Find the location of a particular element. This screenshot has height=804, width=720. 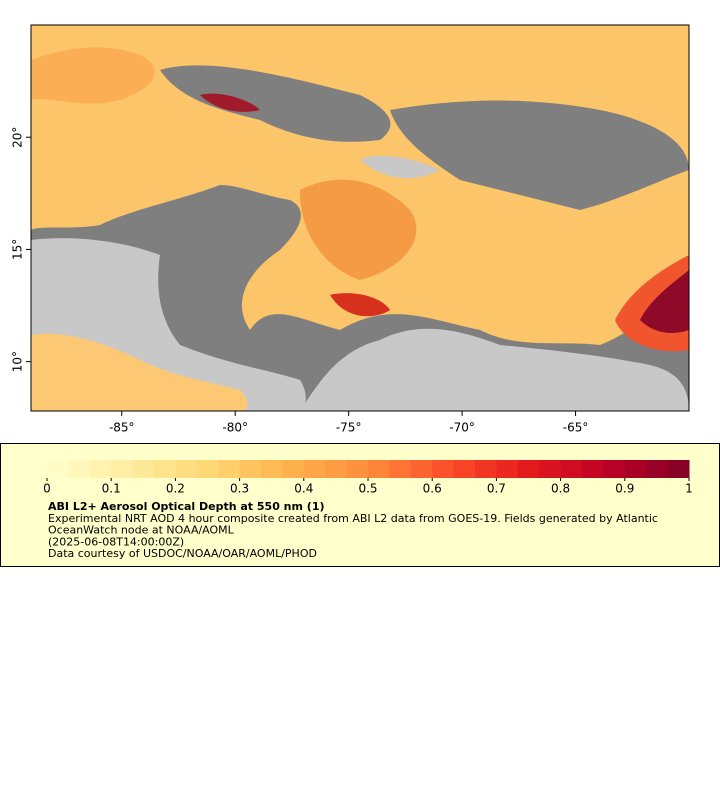

legend-line: OceanWatch node at NOAA/AOML is located at coordinates (141, 530).